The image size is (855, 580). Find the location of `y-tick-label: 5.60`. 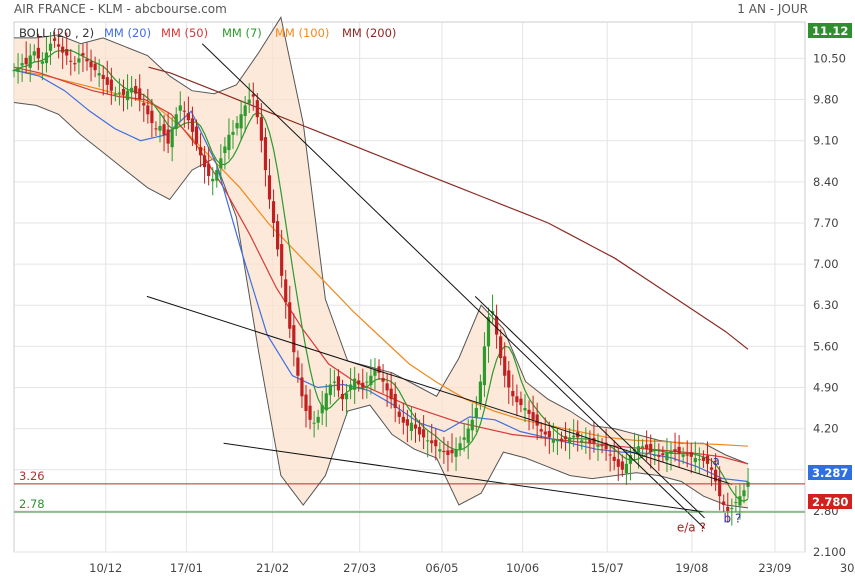

y-tick-label: 5.60 is located at coordinates (826, 346).